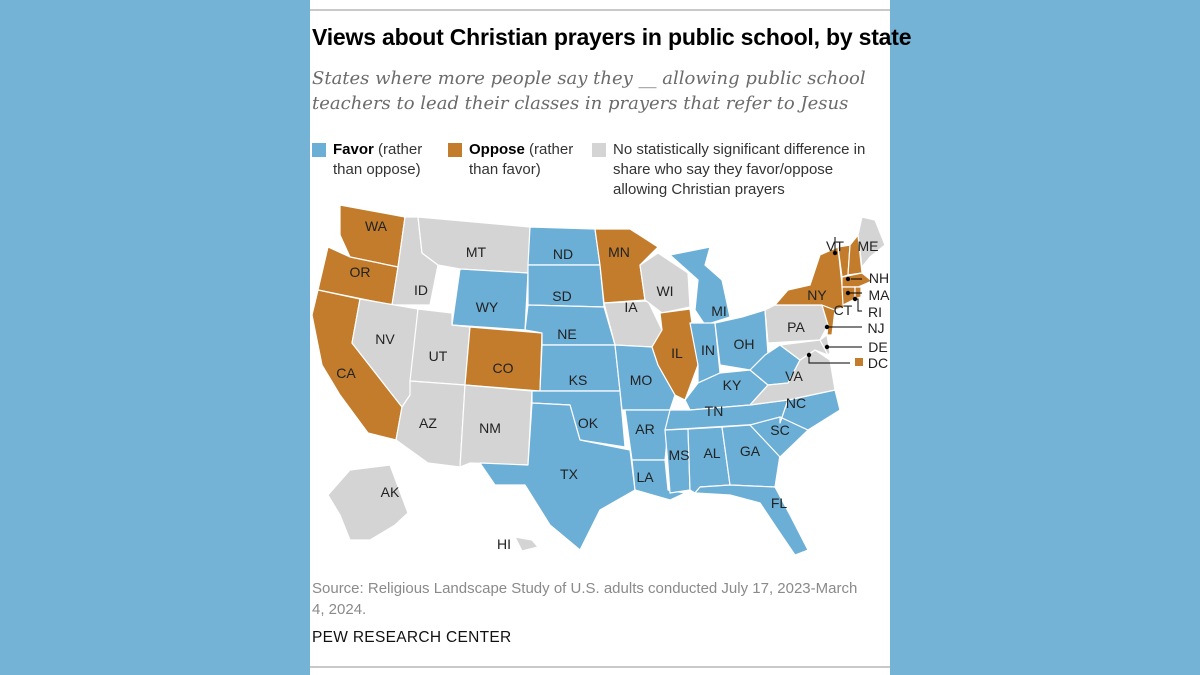 This screenshot has width=1200, height=675. Describe the element at coordinates (428, 423) in the screenshot. I see `label-AZ: AZ` at that location.